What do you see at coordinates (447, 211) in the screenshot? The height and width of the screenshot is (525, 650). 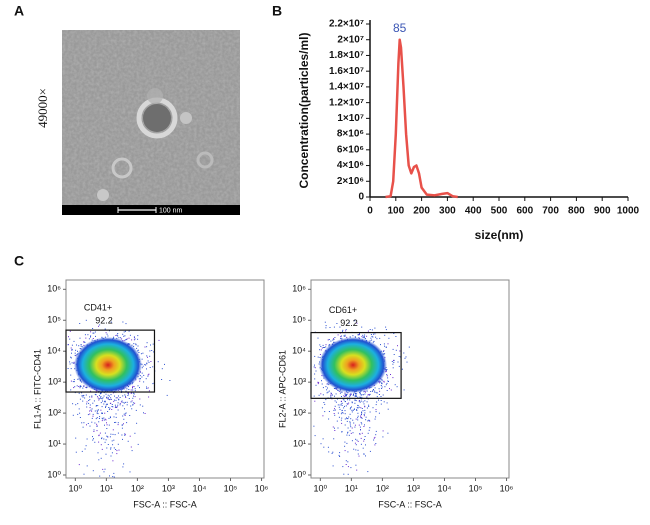 I see `x-tick-label: 300` at bounding box center [447, 211].